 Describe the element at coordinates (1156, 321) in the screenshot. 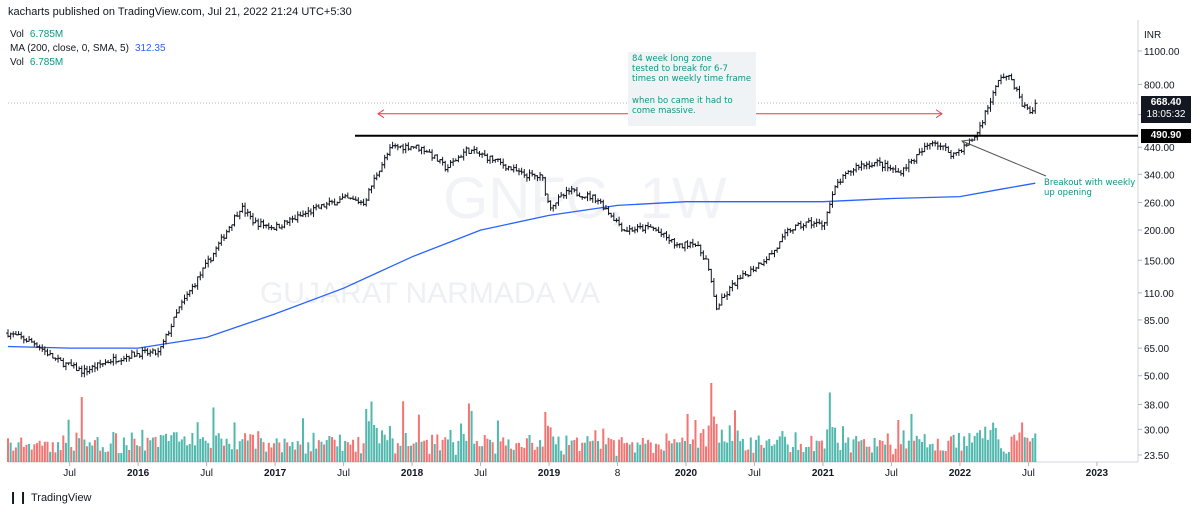

I see `price-tick-label: 85.00` at that location.